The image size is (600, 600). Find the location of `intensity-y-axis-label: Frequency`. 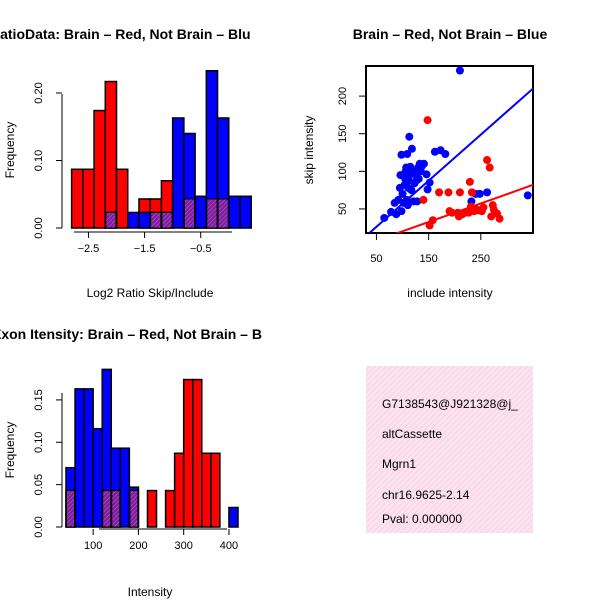

intensity-y-axis-label: Frequency is located at coordinates (10, 450).